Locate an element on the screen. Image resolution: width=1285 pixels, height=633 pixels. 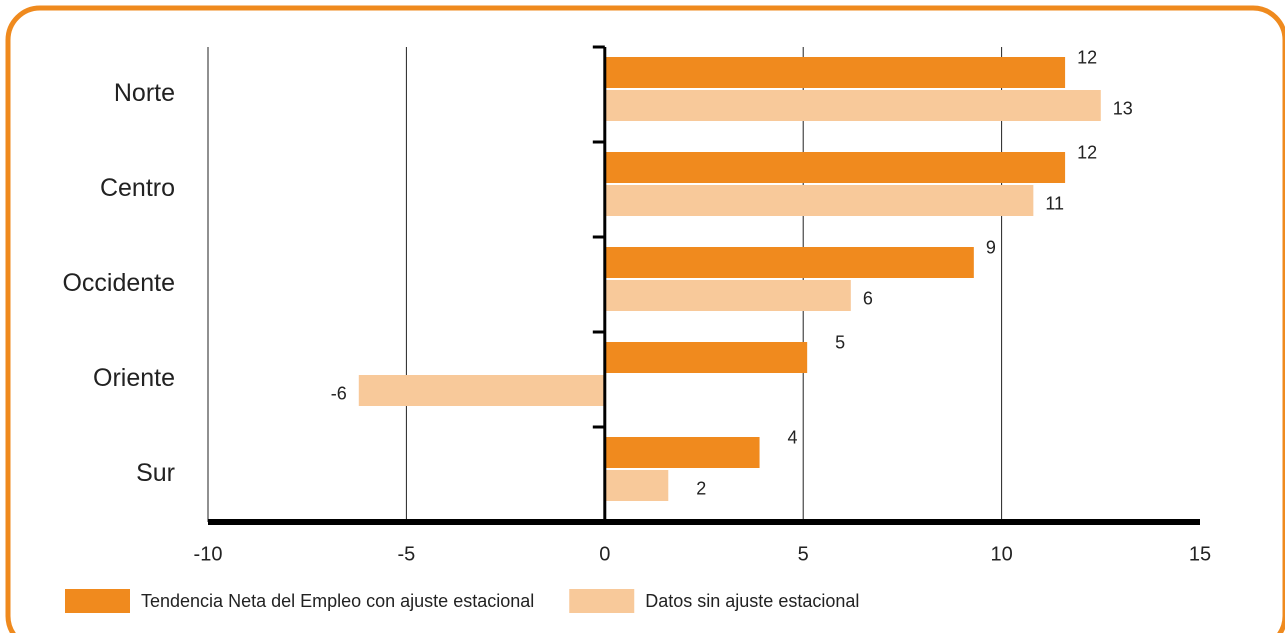
x-tick-label: 10 is located at coordinates (1001, 554).